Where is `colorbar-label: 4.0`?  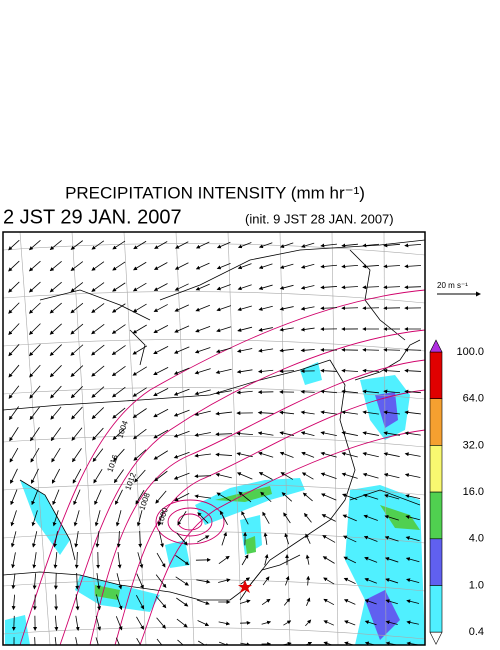
colorbar-label: 4.0 is located at coordinates (476, 539).